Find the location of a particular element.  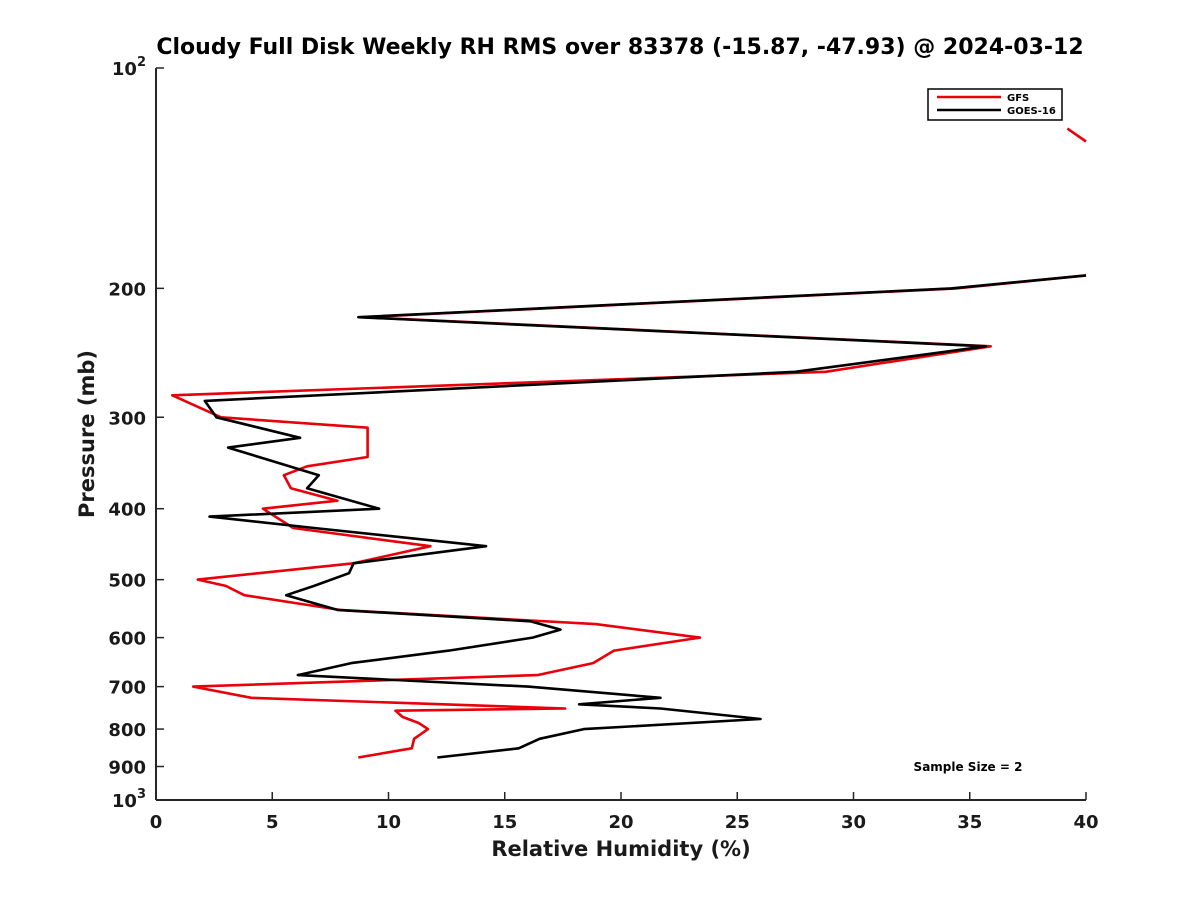

y-tick-label: 400 is located at coordinates (127, 510).